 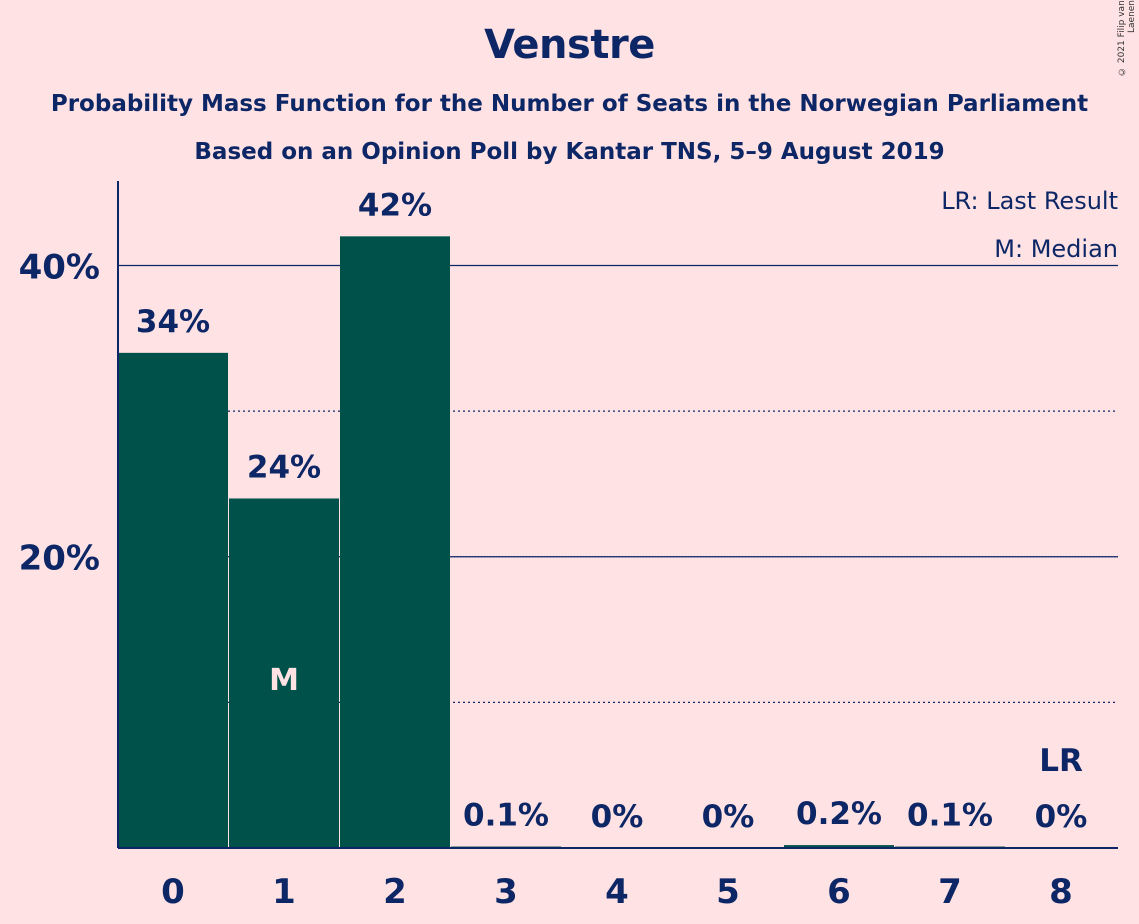 I want to click on x-tick-label: 8, so click(x=1061, y=892).